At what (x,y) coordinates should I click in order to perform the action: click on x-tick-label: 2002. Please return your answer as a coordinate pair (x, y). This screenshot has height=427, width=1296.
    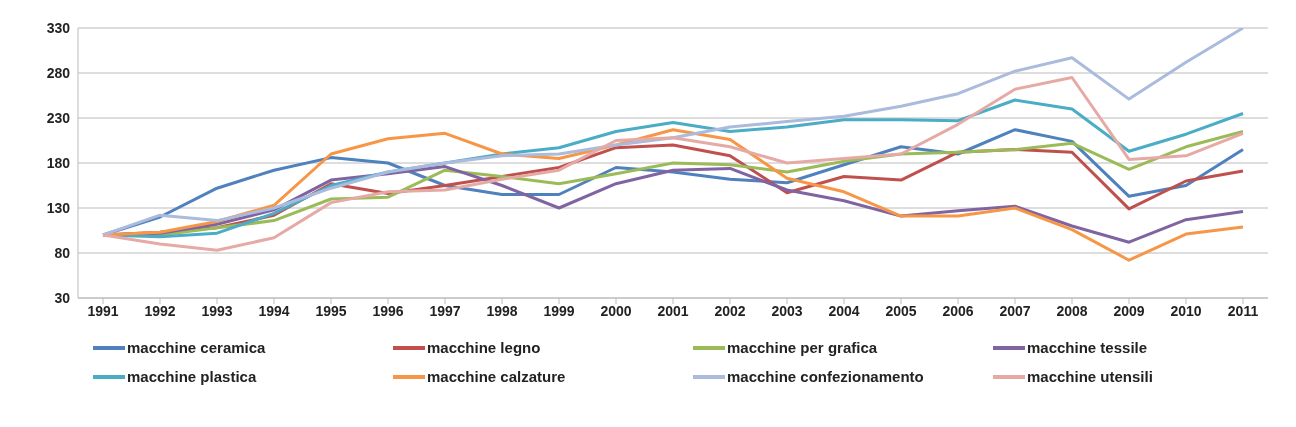
    Looking at the image, I should click on (730, 310).